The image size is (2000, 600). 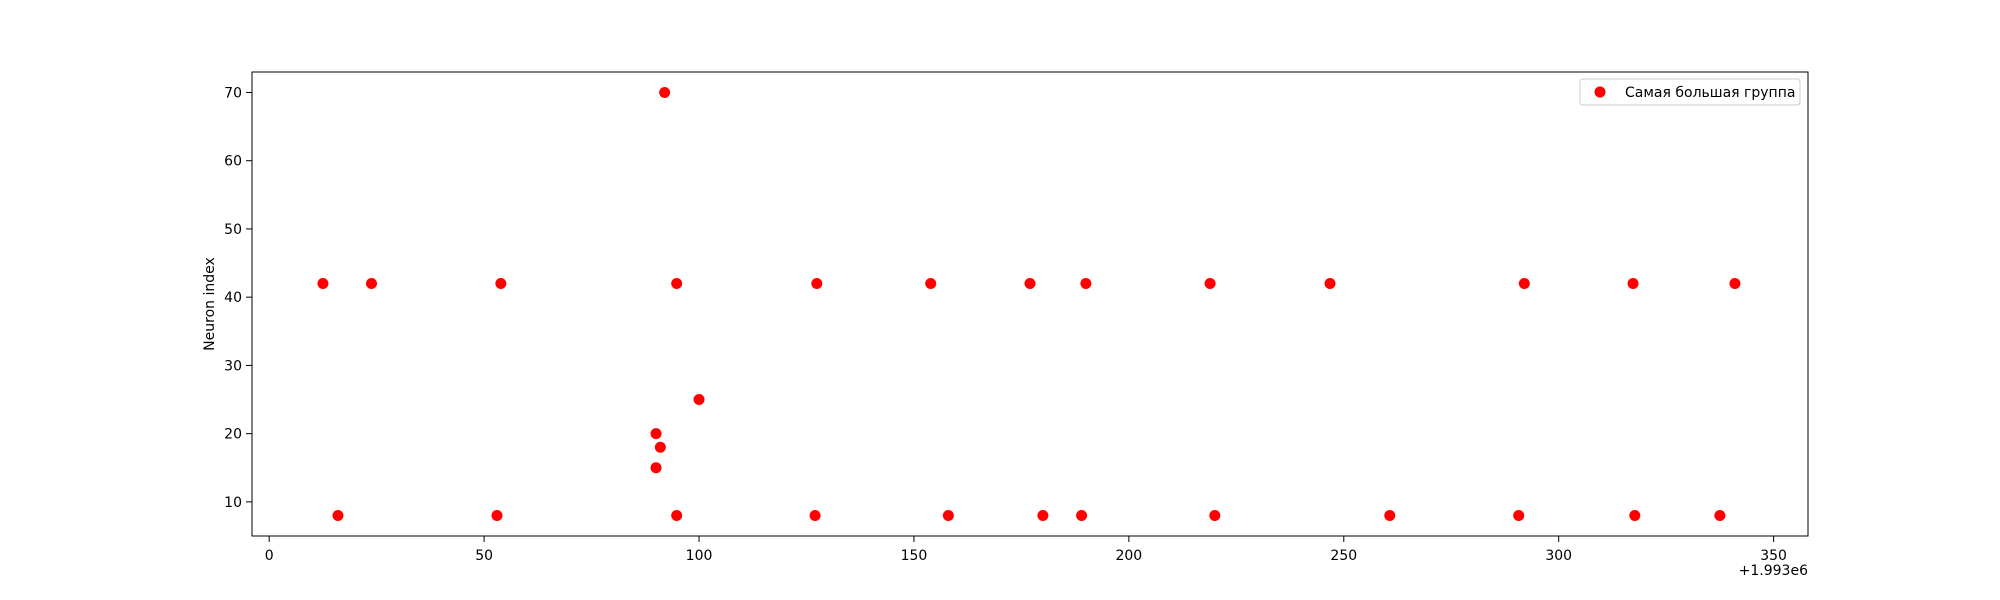 What do you see at coordinates (1558, 556) in the screenshot?
I see `x-tick-label: 300` at bounding box center [1558, 556].